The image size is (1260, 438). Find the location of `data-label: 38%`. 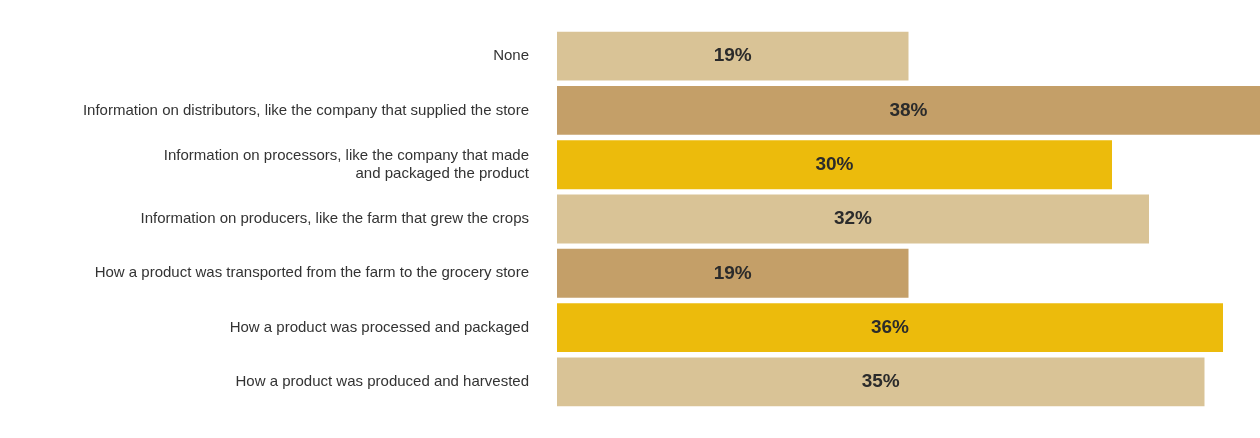

data-label: 38% is located at coordinates (908, 109).